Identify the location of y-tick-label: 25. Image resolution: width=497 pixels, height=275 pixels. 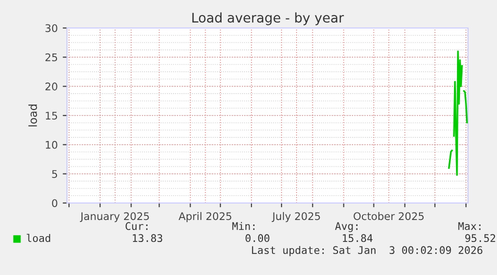
(51, 57).